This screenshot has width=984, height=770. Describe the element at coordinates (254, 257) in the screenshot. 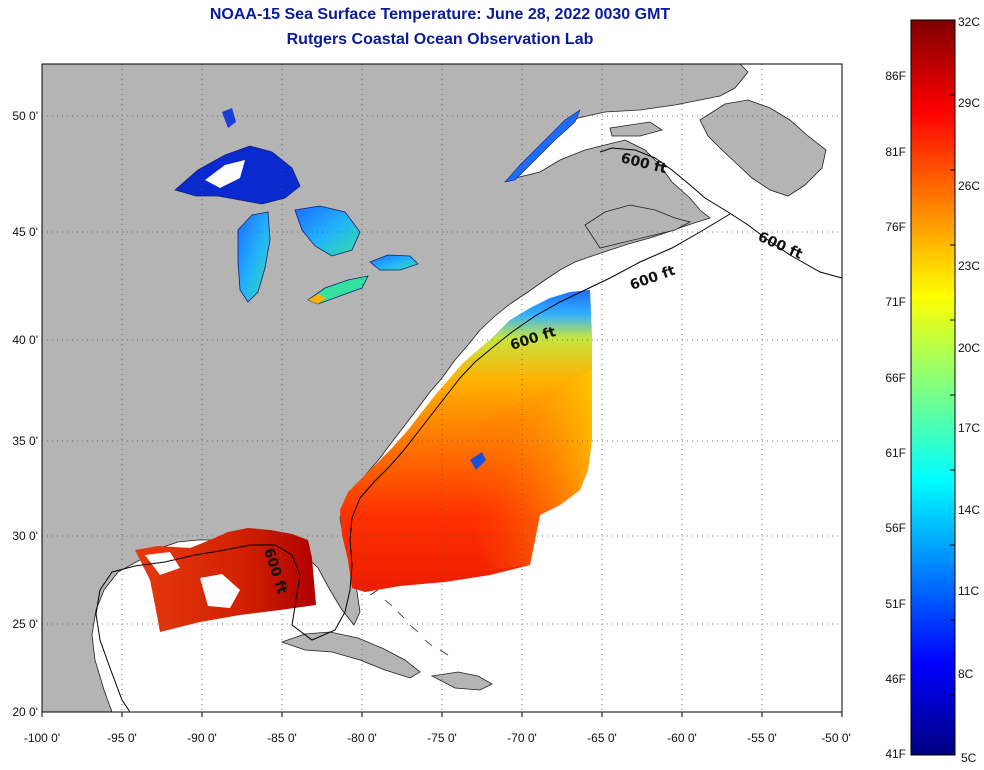

I see `lake-michigan` at that location.